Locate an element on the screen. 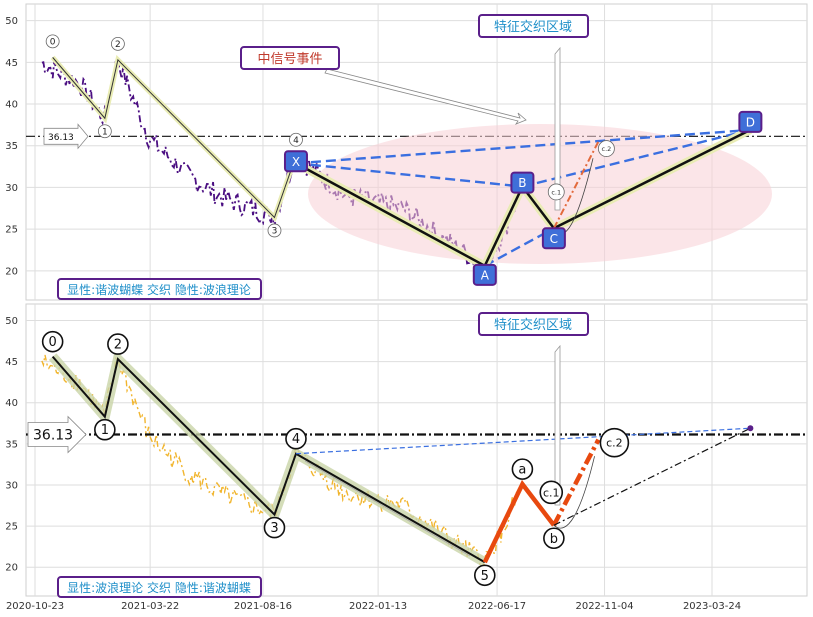 Image resolution: width=813 pixels, height=617 pixels. wave-label: a is located at coordinates (522, 470).